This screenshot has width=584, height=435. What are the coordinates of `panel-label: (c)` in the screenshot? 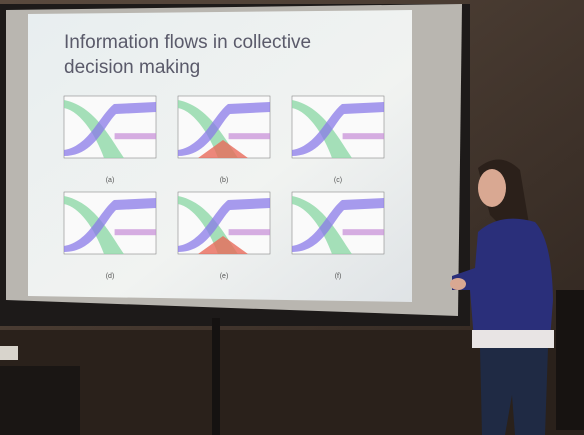 It's located at (338, 180).